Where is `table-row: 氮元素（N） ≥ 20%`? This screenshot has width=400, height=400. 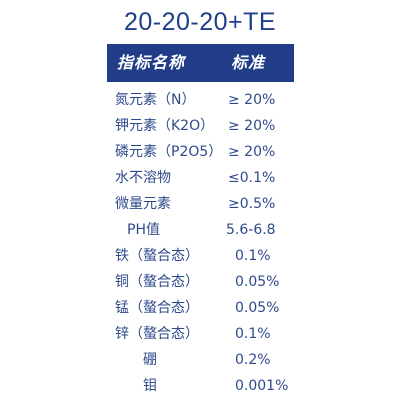
table-row: 氮元素（N） ≥ 20% is located at coordinates (200, 100).